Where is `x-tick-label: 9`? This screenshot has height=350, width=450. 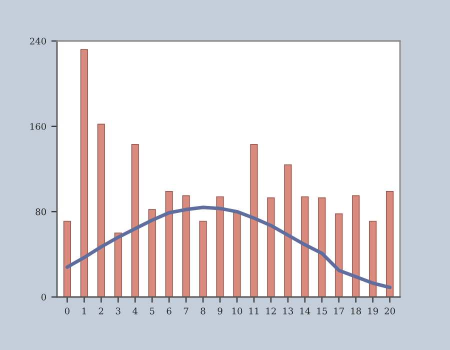
x-tick-label: 9 is located at coordinates (220, 311).